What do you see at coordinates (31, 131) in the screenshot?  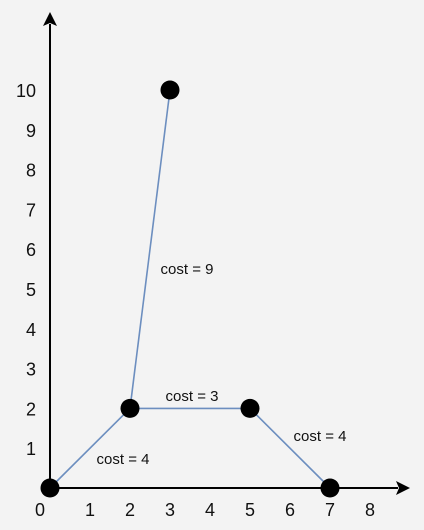 I see `y-tick-label-9: 9` at bounding box center [31, 131].